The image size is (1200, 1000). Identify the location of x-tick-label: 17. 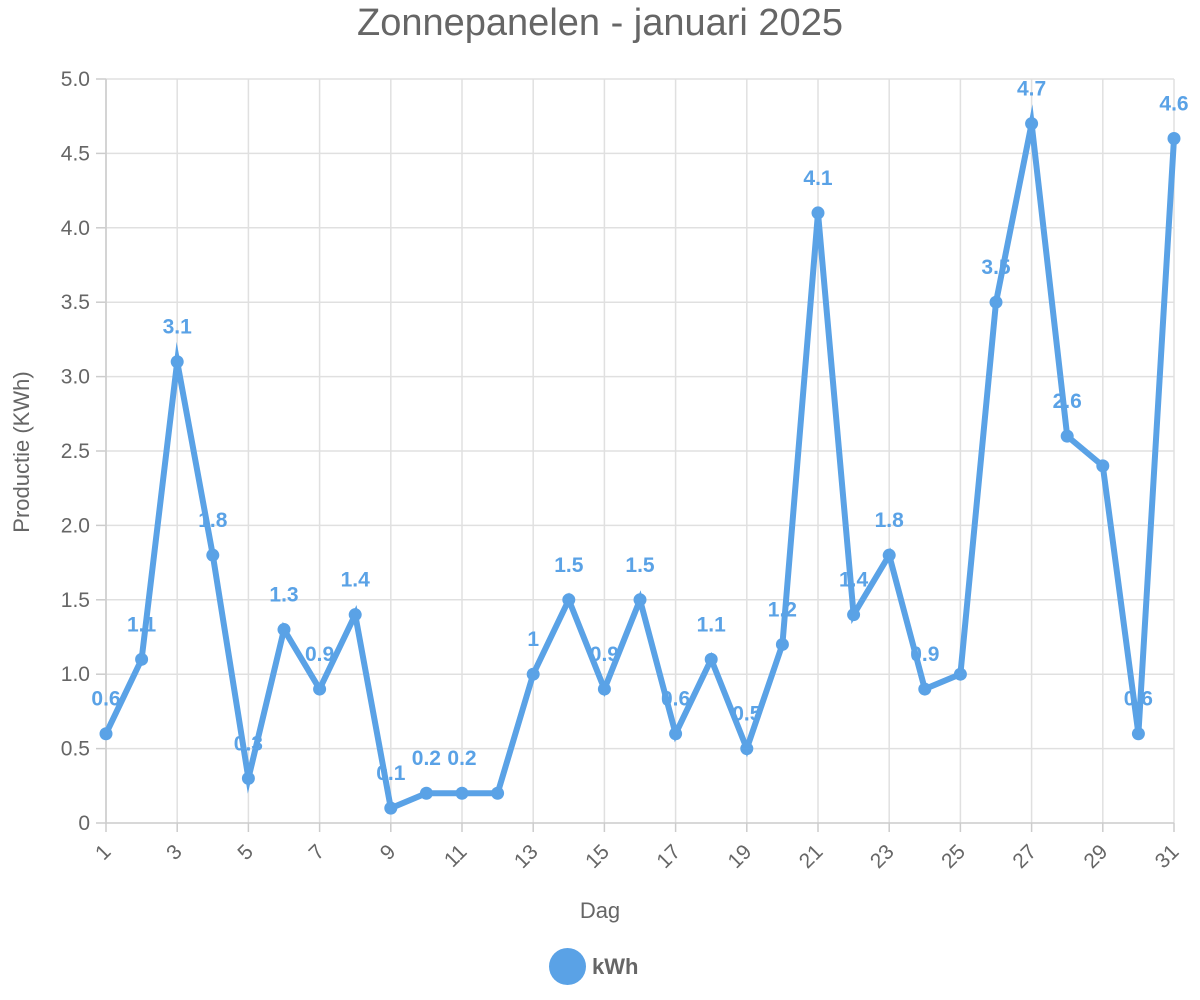
(668, 856).